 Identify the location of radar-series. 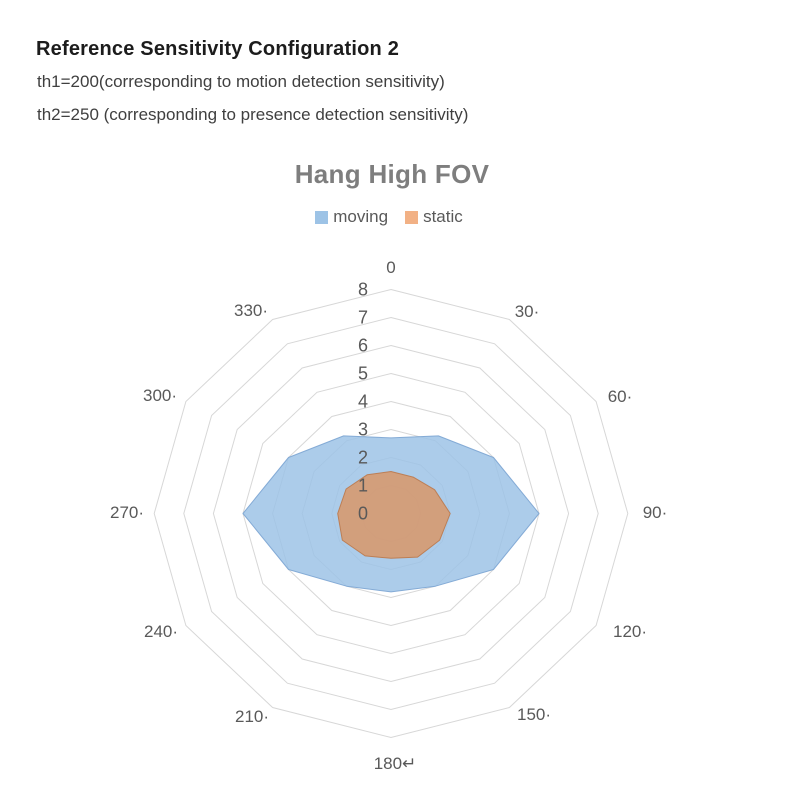
(391, 514).